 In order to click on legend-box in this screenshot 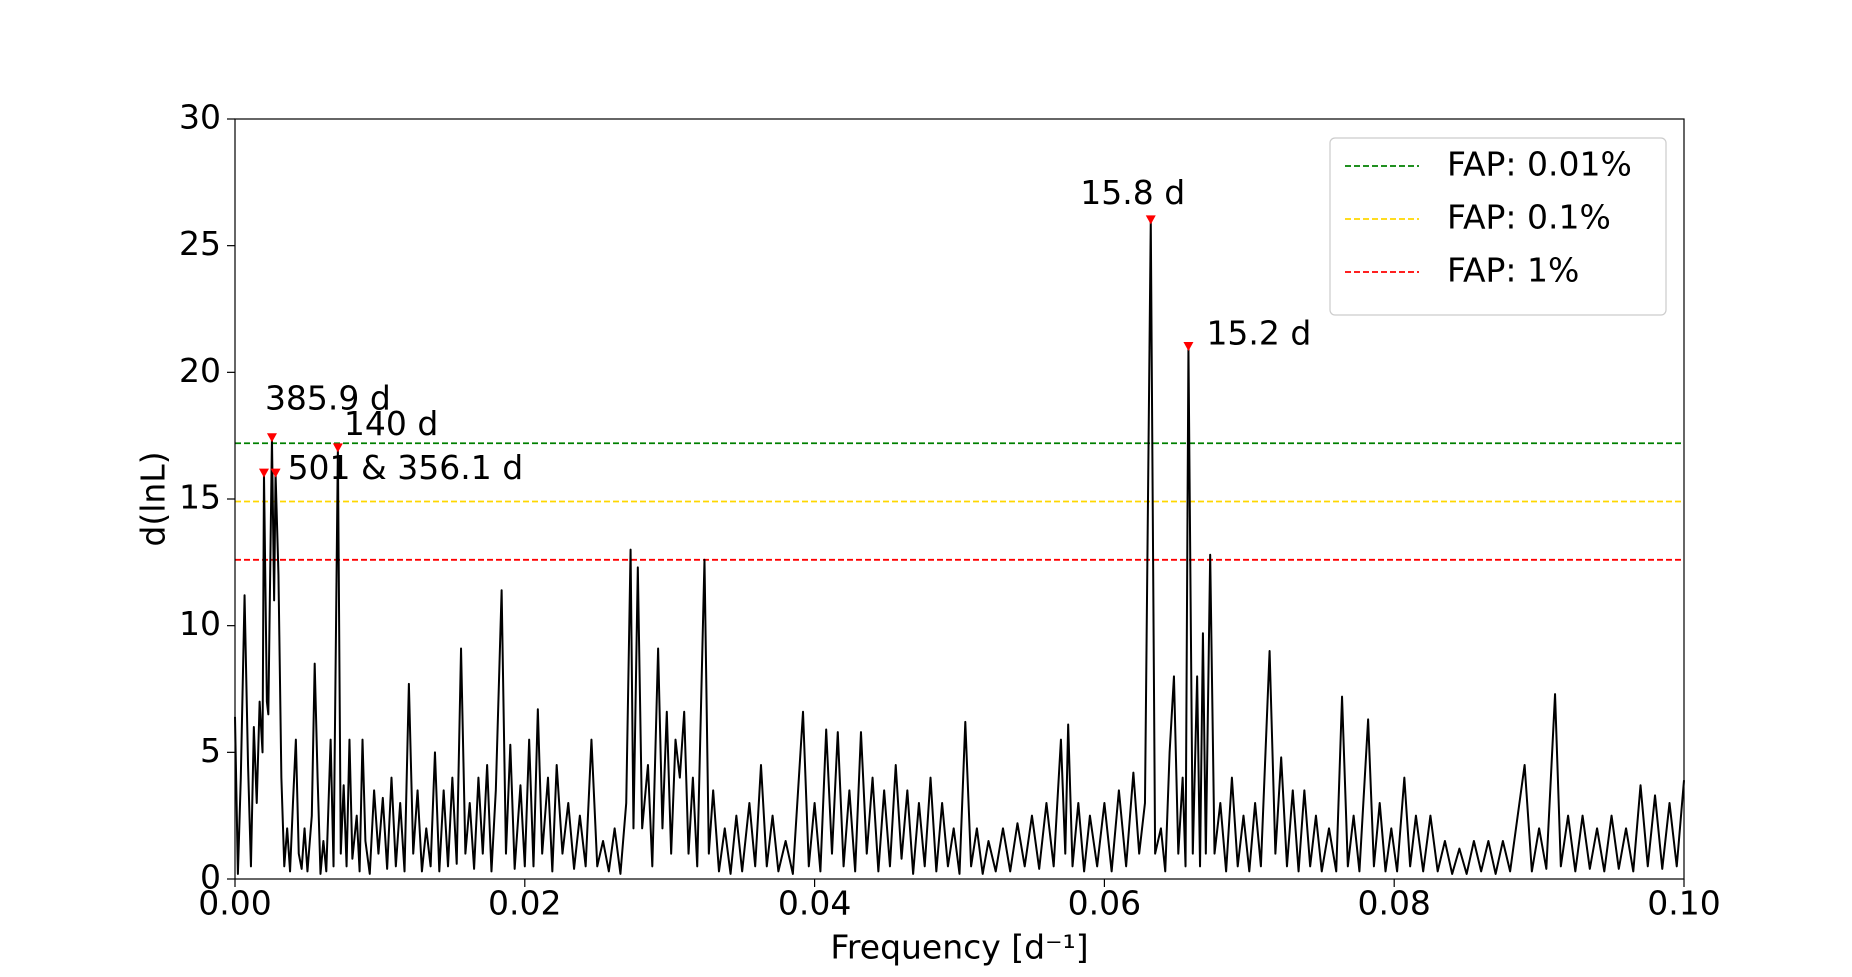, I will do `click(1498, 226)`.